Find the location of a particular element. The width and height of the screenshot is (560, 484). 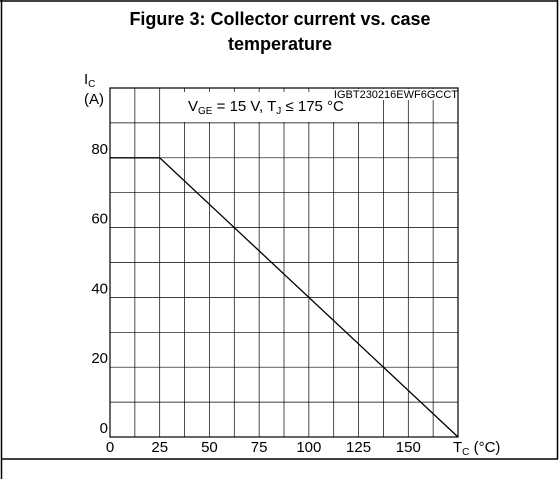

text-part: V is located at coordinates (193, 106).